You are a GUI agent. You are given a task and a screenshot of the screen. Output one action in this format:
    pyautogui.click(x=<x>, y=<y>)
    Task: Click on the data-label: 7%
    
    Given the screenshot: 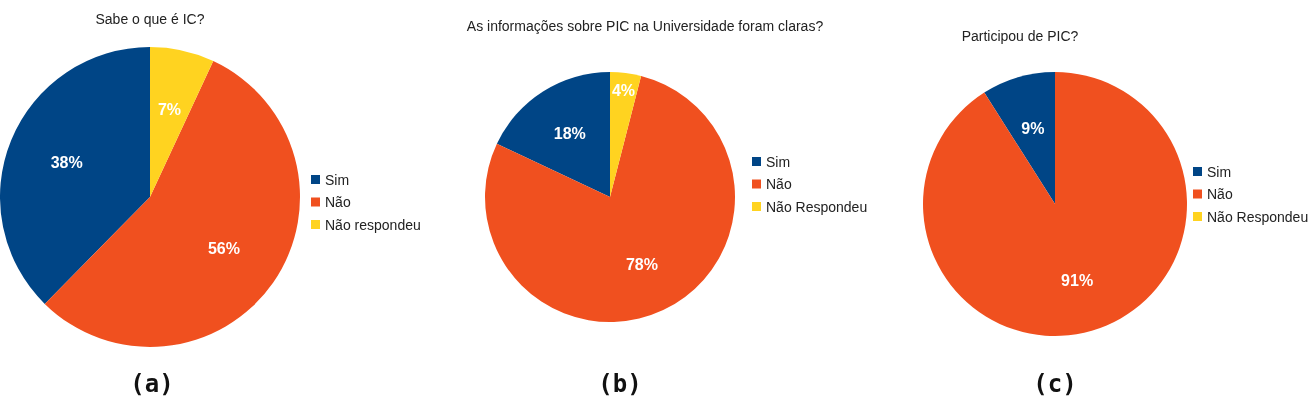 What is the action you would take?
    pyautogui.click(x=169, y=109)
    